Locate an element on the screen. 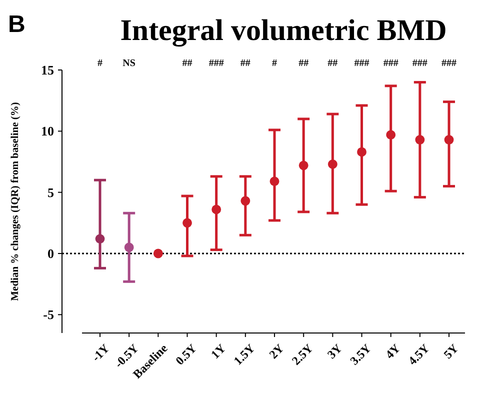  text: B is located at coordinates (17, 24).